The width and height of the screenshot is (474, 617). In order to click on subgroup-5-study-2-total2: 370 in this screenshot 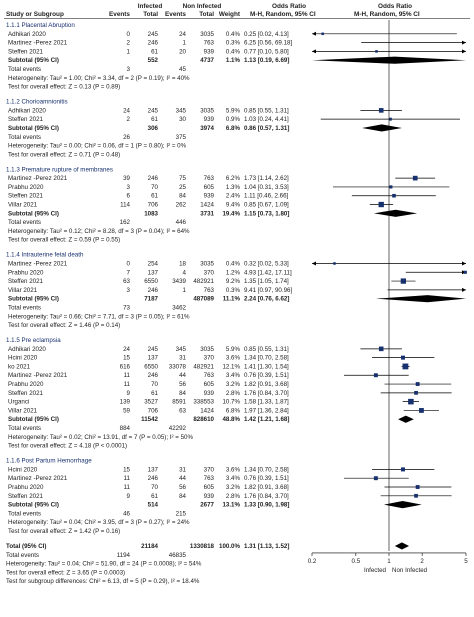, I will do `click(209, 358)`.